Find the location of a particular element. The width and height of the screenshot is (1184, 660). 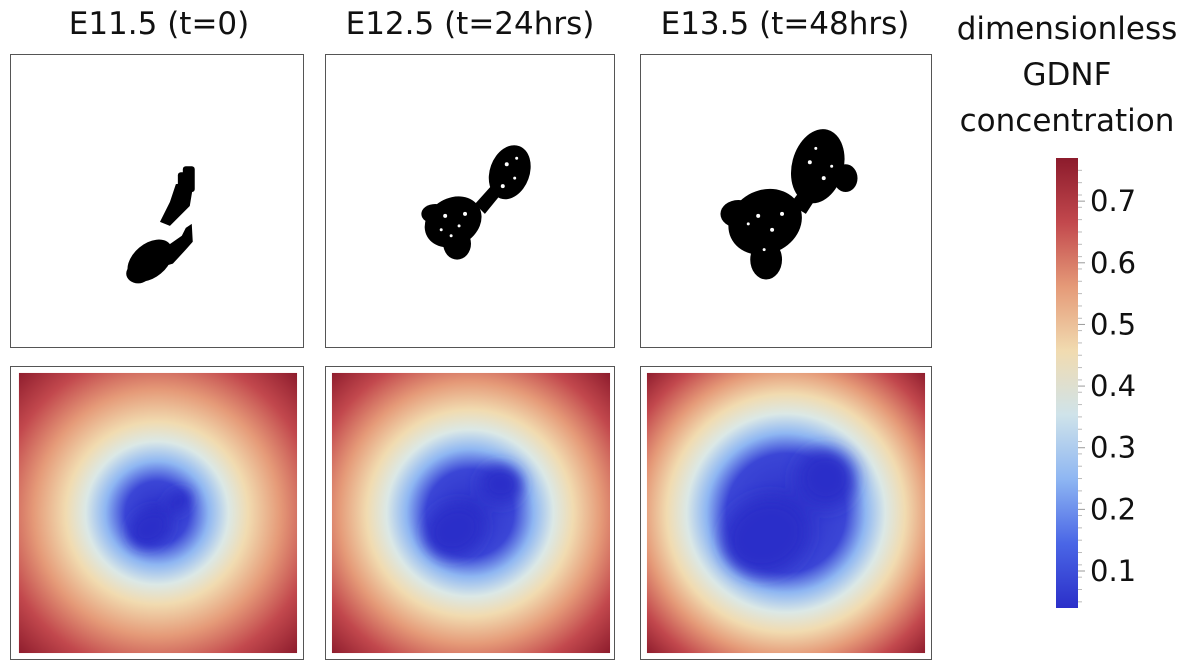

colorbar-title: dimensionless GDNF concentration is located at coordinates (1067, 75).